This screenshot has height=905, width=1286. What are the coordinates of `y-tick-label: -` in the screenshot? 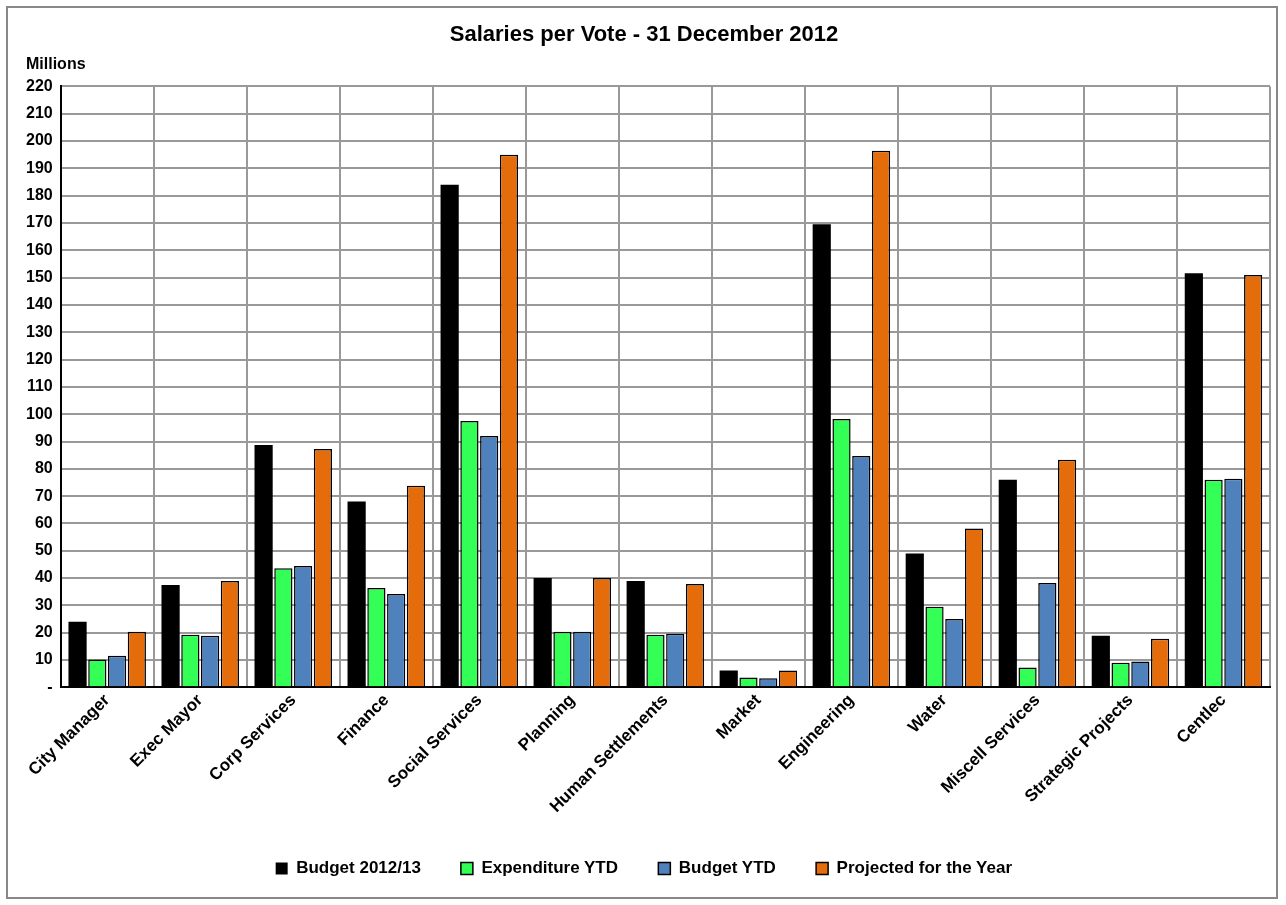 It's located at (50, 686).